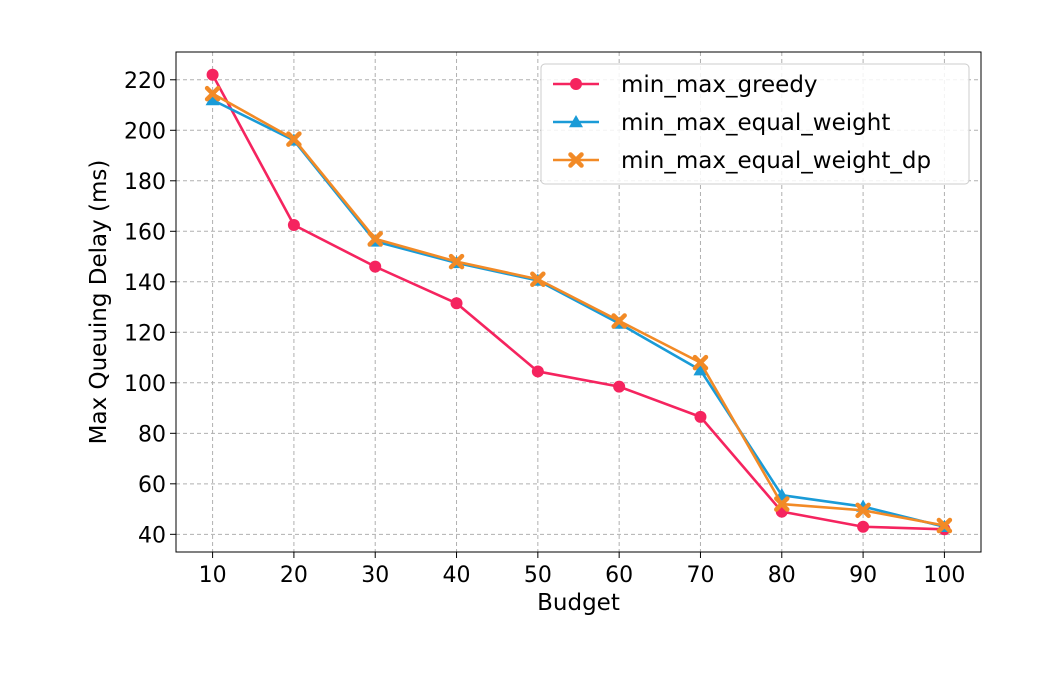  I want to click on x-tick-label: 90, so click(863, 575).